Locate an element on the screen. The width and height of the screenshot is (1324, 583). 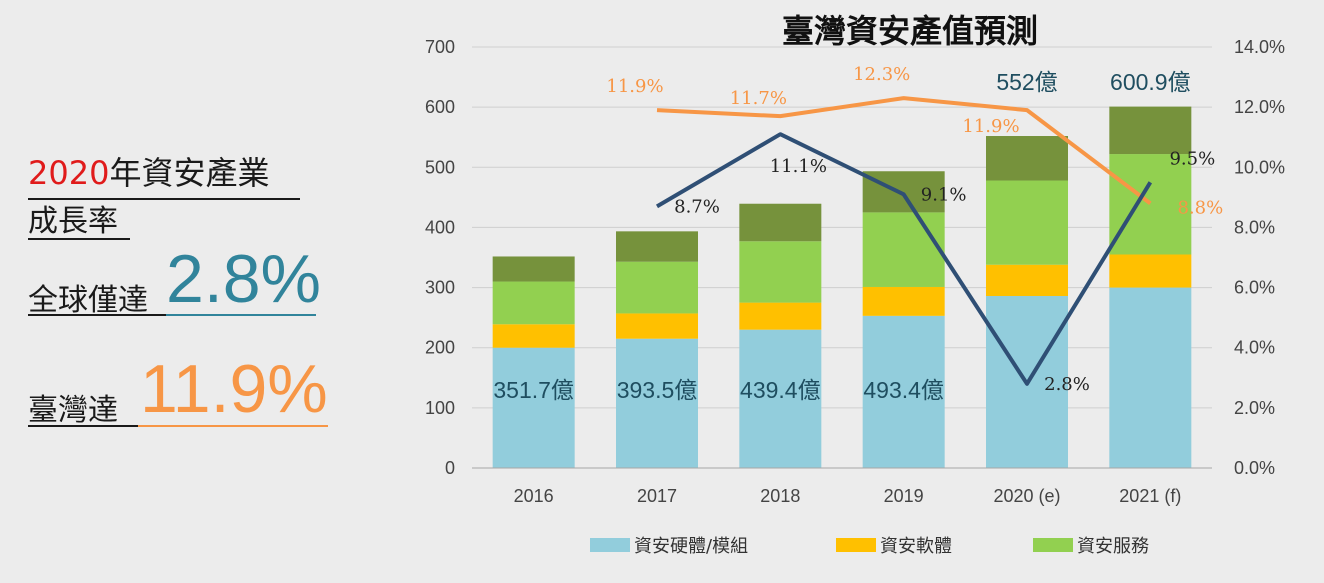
y2-tick-label: 12.0% is located at coordinates (1259, 107).